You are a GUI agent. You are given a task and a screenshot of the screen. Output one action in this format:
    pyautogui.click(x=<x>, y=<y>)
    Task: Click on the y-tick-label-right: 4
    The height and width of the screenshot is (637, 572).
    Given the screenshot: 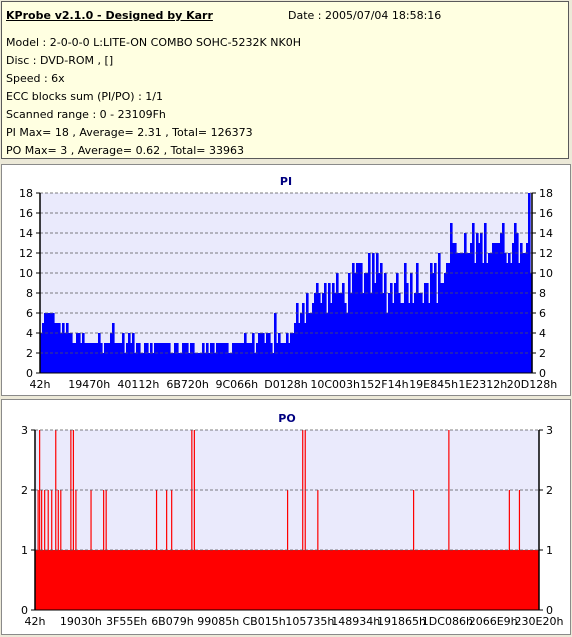 What is the action you would take?
    pyautogui.click(x=542, y=333)
    